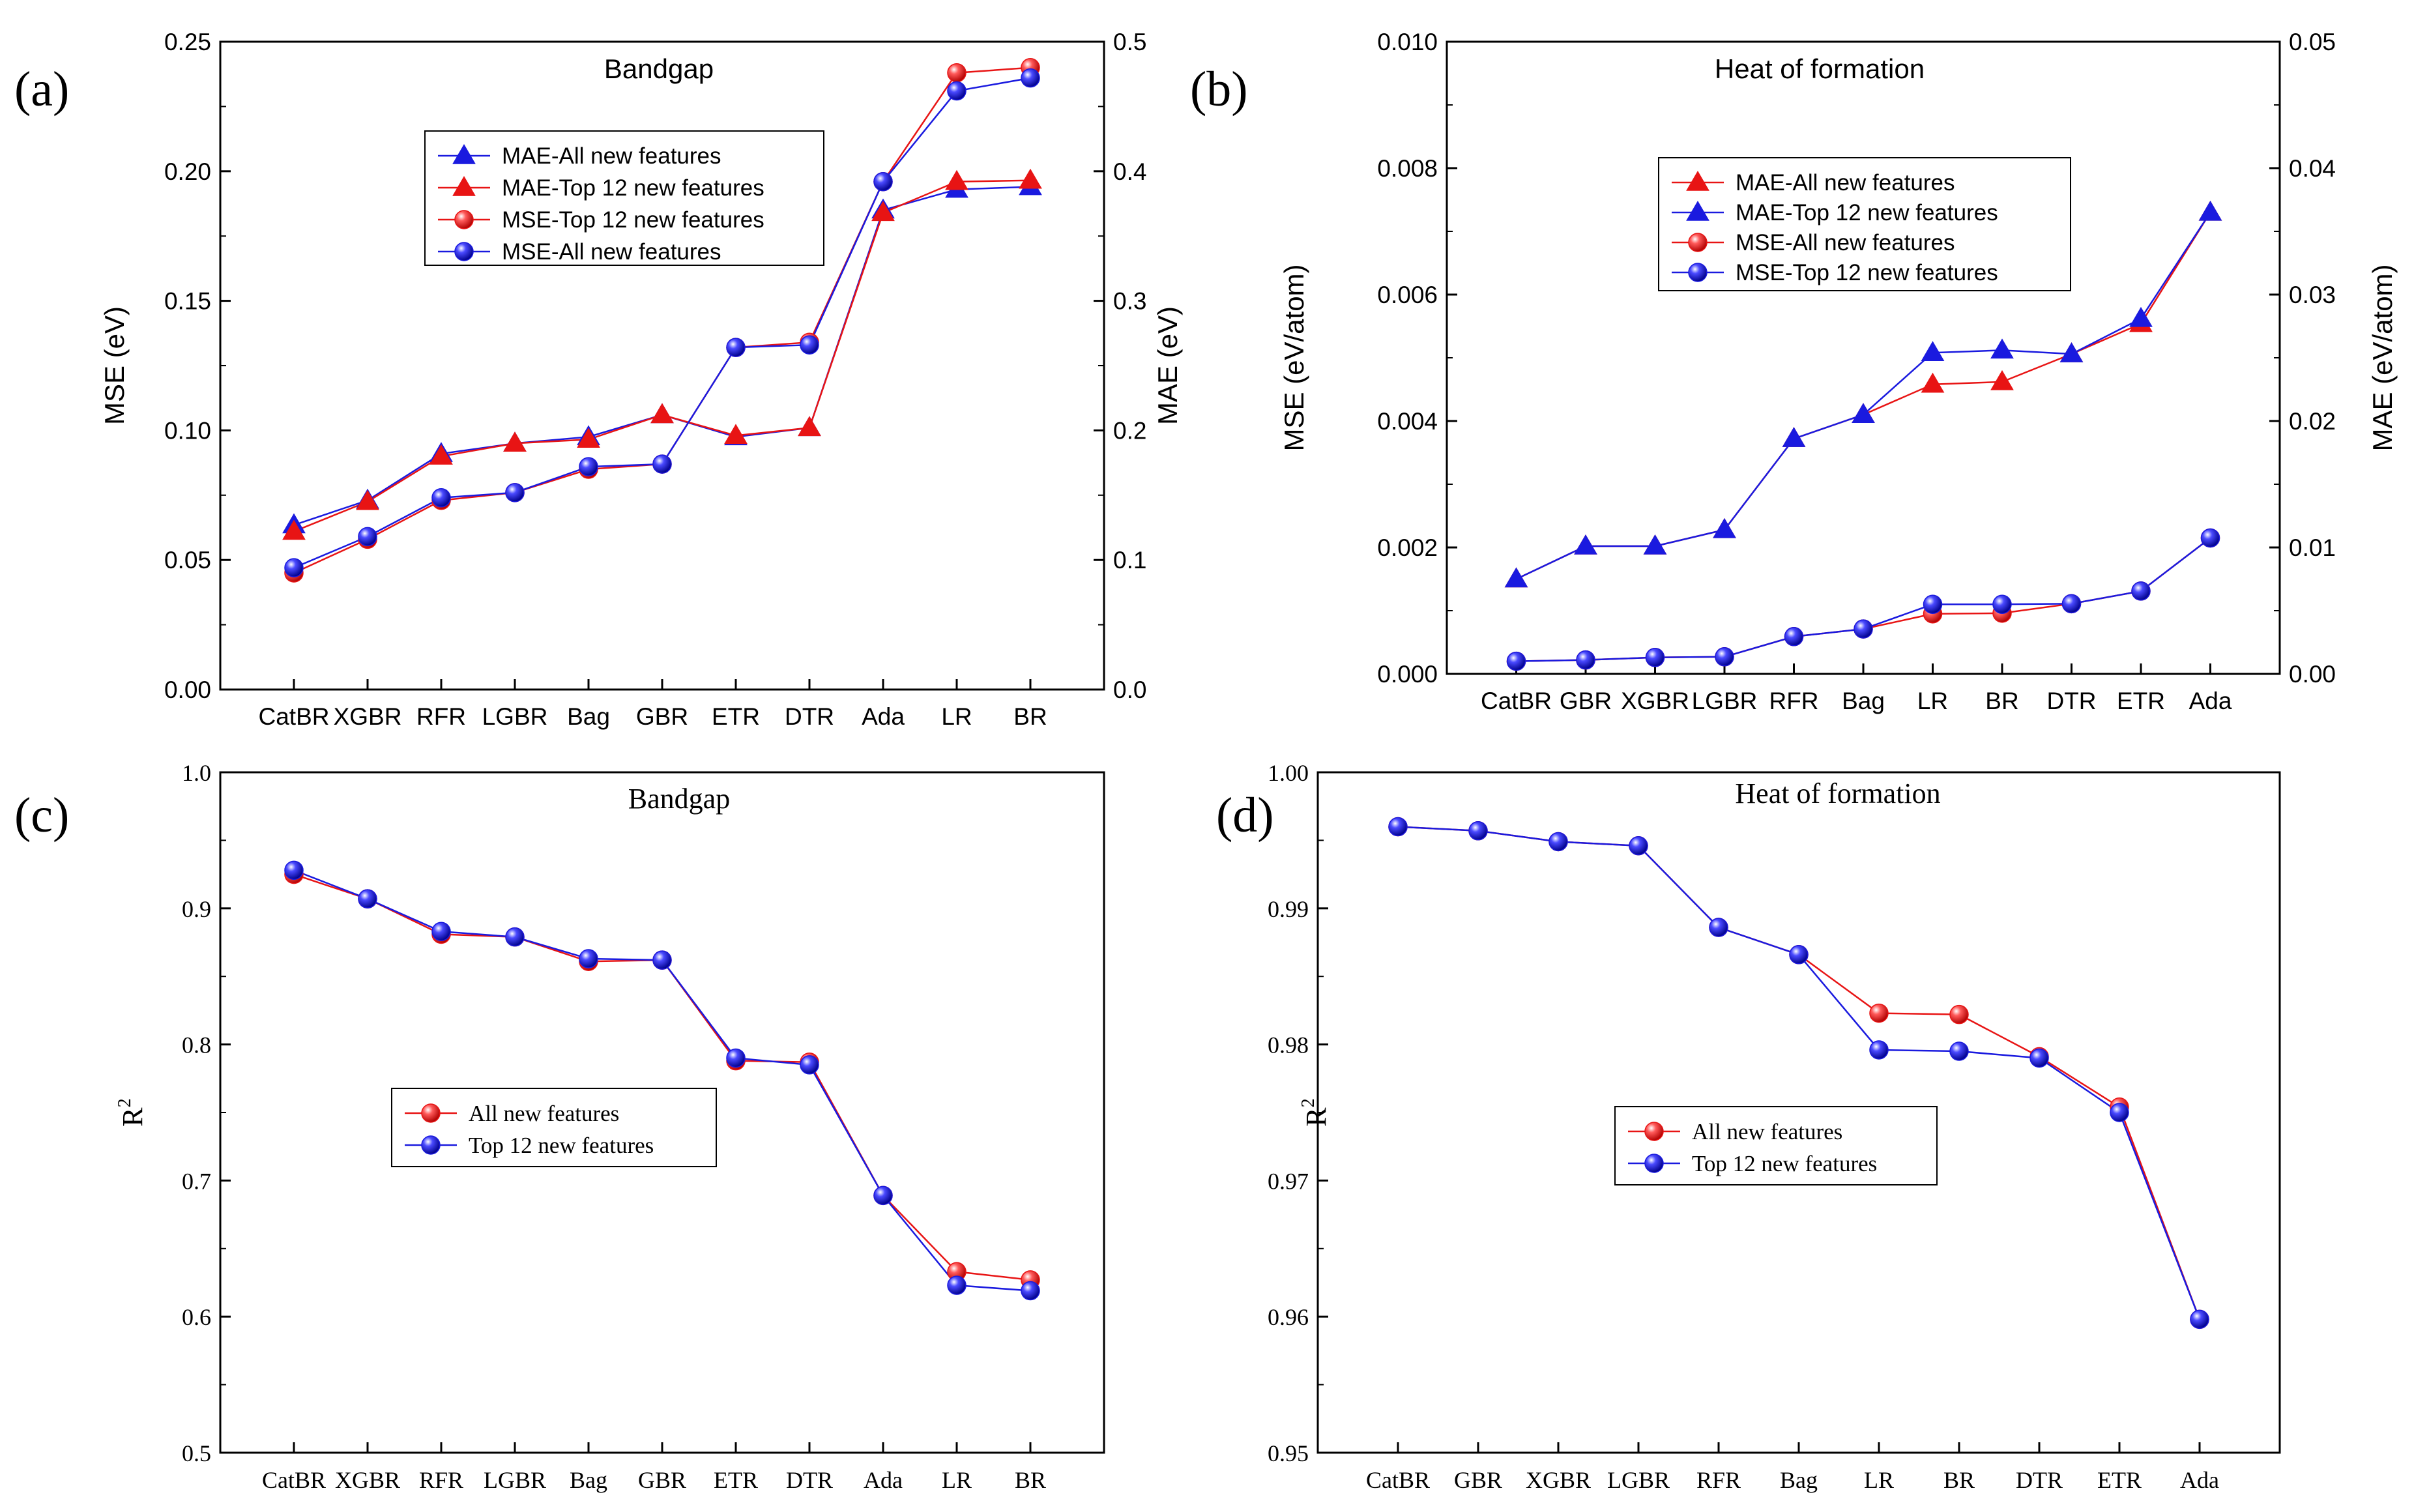 The width and height of the screenshot is (2414, 1512). Describe the element at coordinates (196, 1453) in the screenshot. I see `y-tick-label: 0.5` at that location.